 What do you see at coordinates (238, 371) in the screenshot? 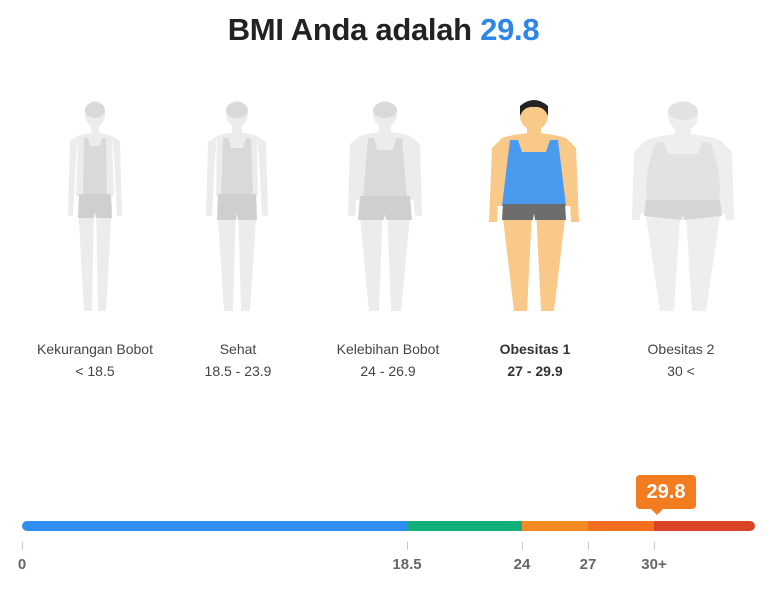
I see `category-range: 18.5 - 23.9` at bounding box center [238, 371].